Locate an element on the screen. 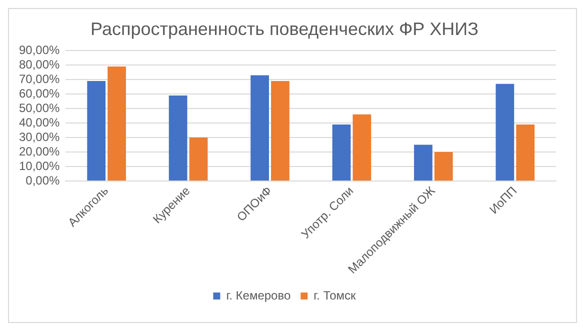  chart-title: Распространенность поведенческих ФР ХНИЗ is located at coordinates (284, 28).